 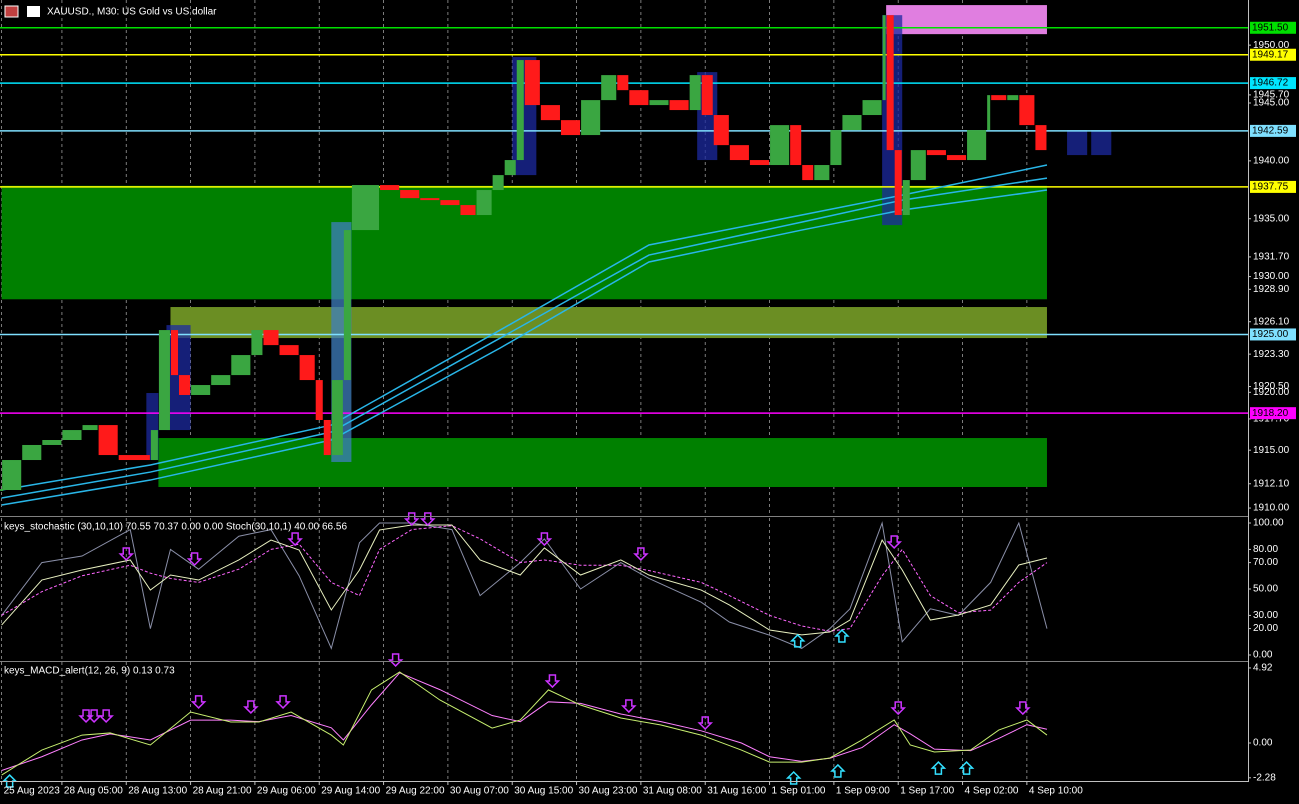 I want to click on x-tick-label: 29 Aug 22:00, so click(x=415, y=791).